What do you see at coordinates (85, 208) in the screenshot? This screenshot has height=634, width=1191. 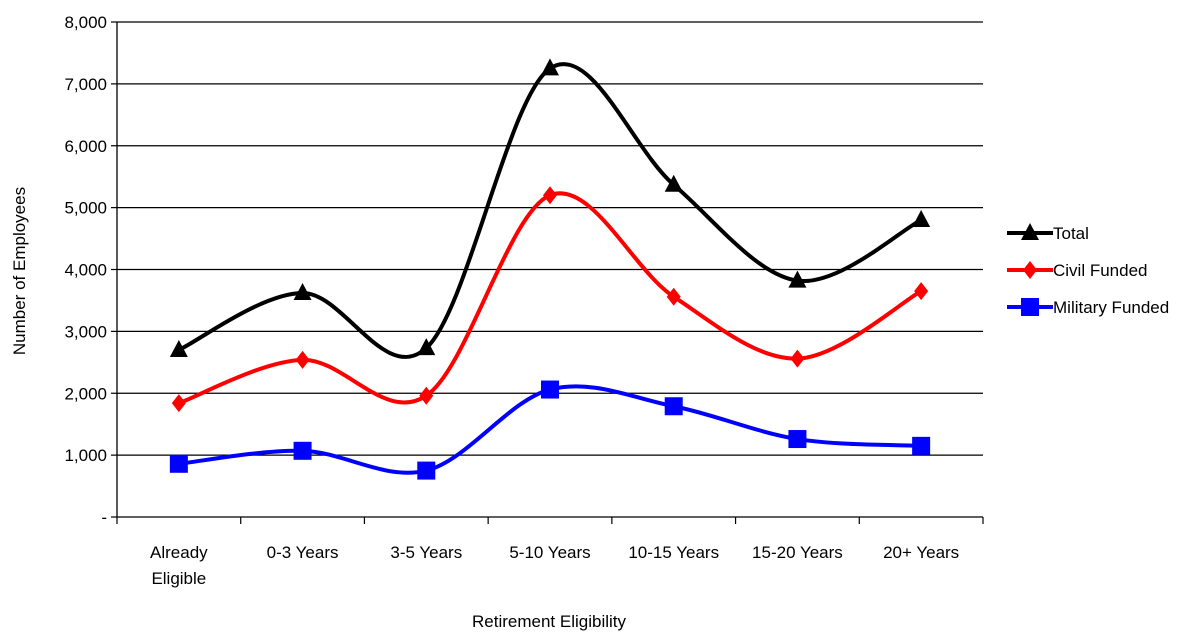 I see `y-tick-label: 5,000` at bounding box center [85, 208].